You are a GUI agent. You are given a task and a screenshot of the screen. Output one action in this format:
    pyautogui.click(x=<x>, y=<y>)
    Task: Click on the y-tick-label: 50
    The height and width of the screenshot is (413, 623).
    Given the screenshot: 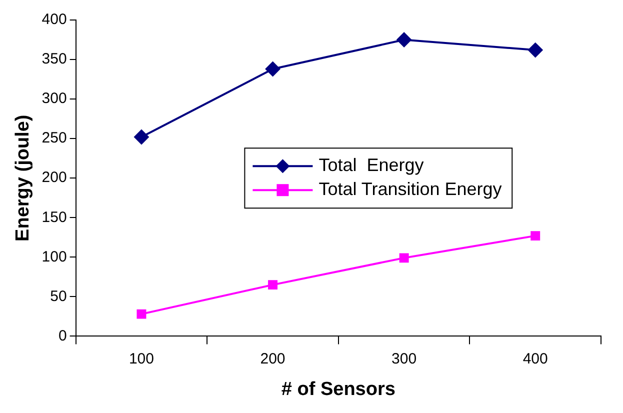 What is the action you would take?
    pyautogui.click(x=58, y=296)
    